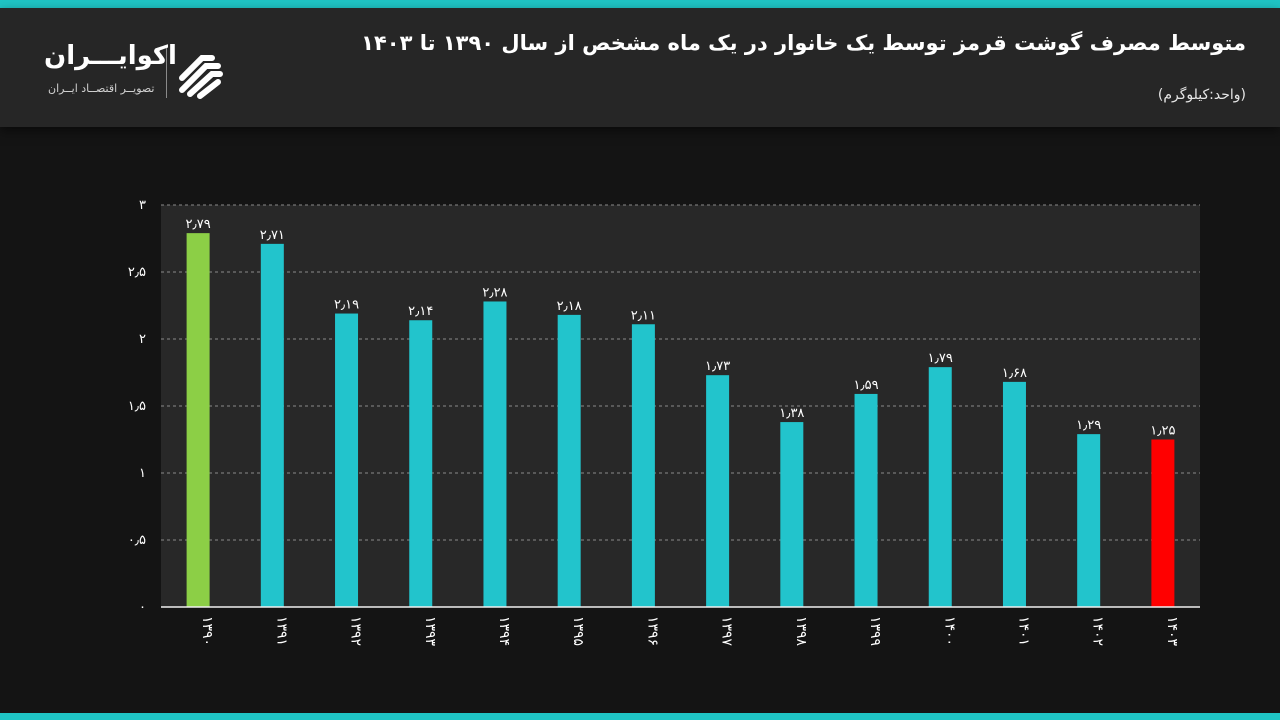 The width and height of the screenshot is (1280, 720). I want to click on y-tick-label: ۲, so click(142, 339).